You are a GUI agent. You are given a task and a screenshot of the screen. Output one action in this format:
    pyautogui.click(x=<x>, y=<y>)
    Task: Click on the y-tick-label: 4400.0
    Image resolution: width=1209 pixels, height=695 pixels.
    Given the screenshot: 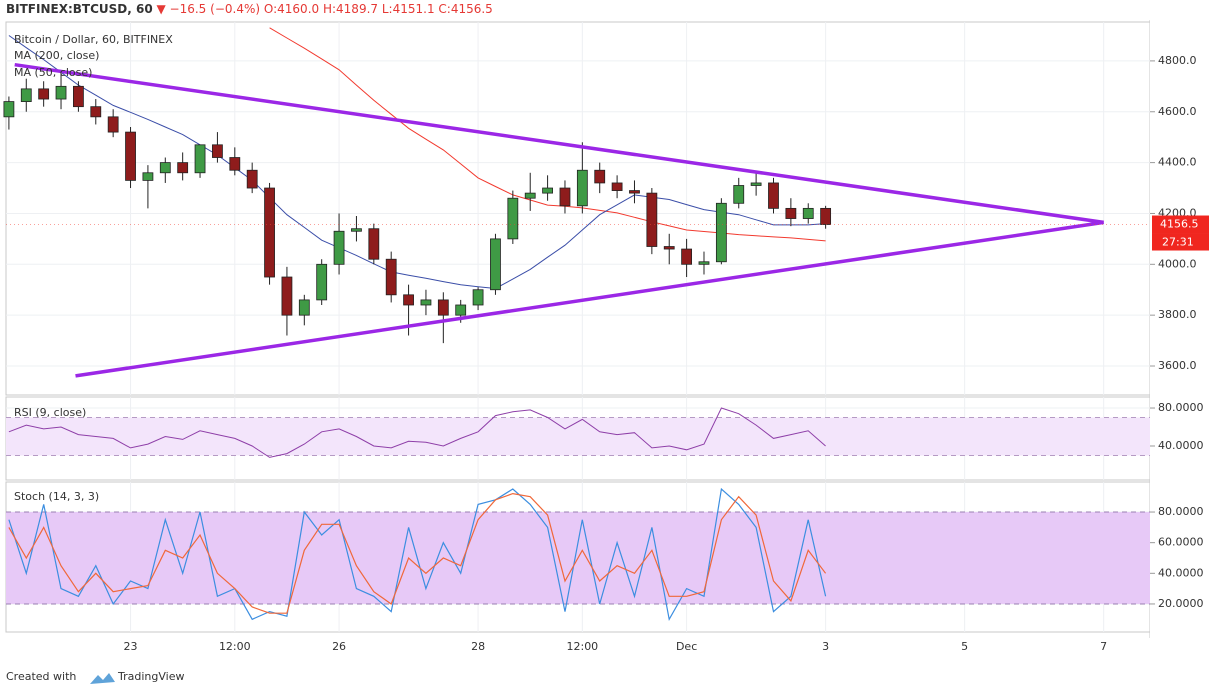 What is the action you would take?
    pyautogui.click(x=1177, y=162)
    